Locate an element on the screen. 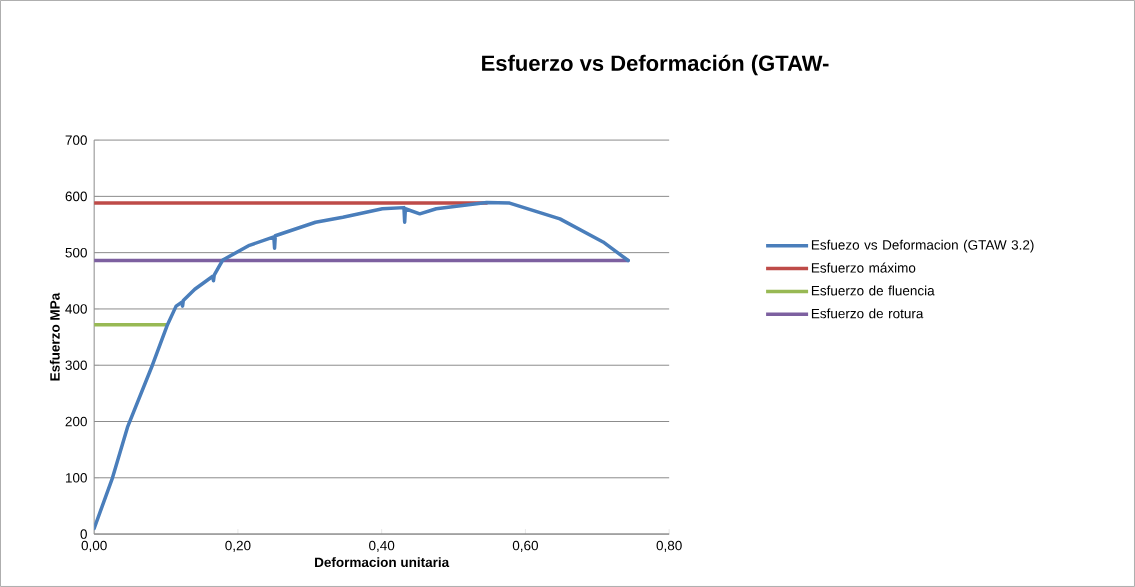 This screenshot has width=1135, height=587. legend-label: Esfuerzo máximo is located at coordinates (863, 267).